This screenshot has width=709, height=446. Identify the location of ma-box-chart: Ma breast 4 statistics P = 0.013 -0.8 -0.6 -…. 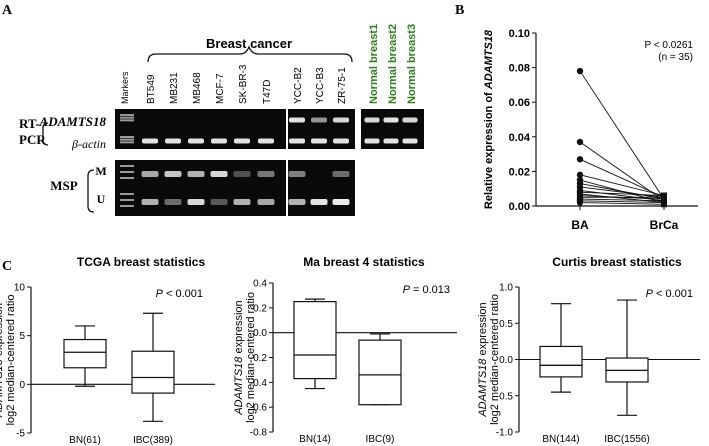
(345, 350).